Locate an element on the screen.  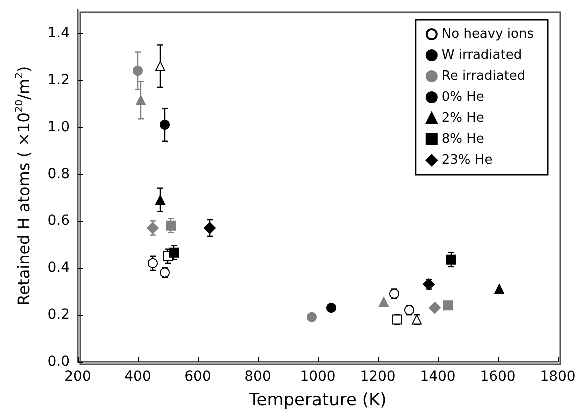
y-tick-label: 0.8 is located at coordinates (59, 174).